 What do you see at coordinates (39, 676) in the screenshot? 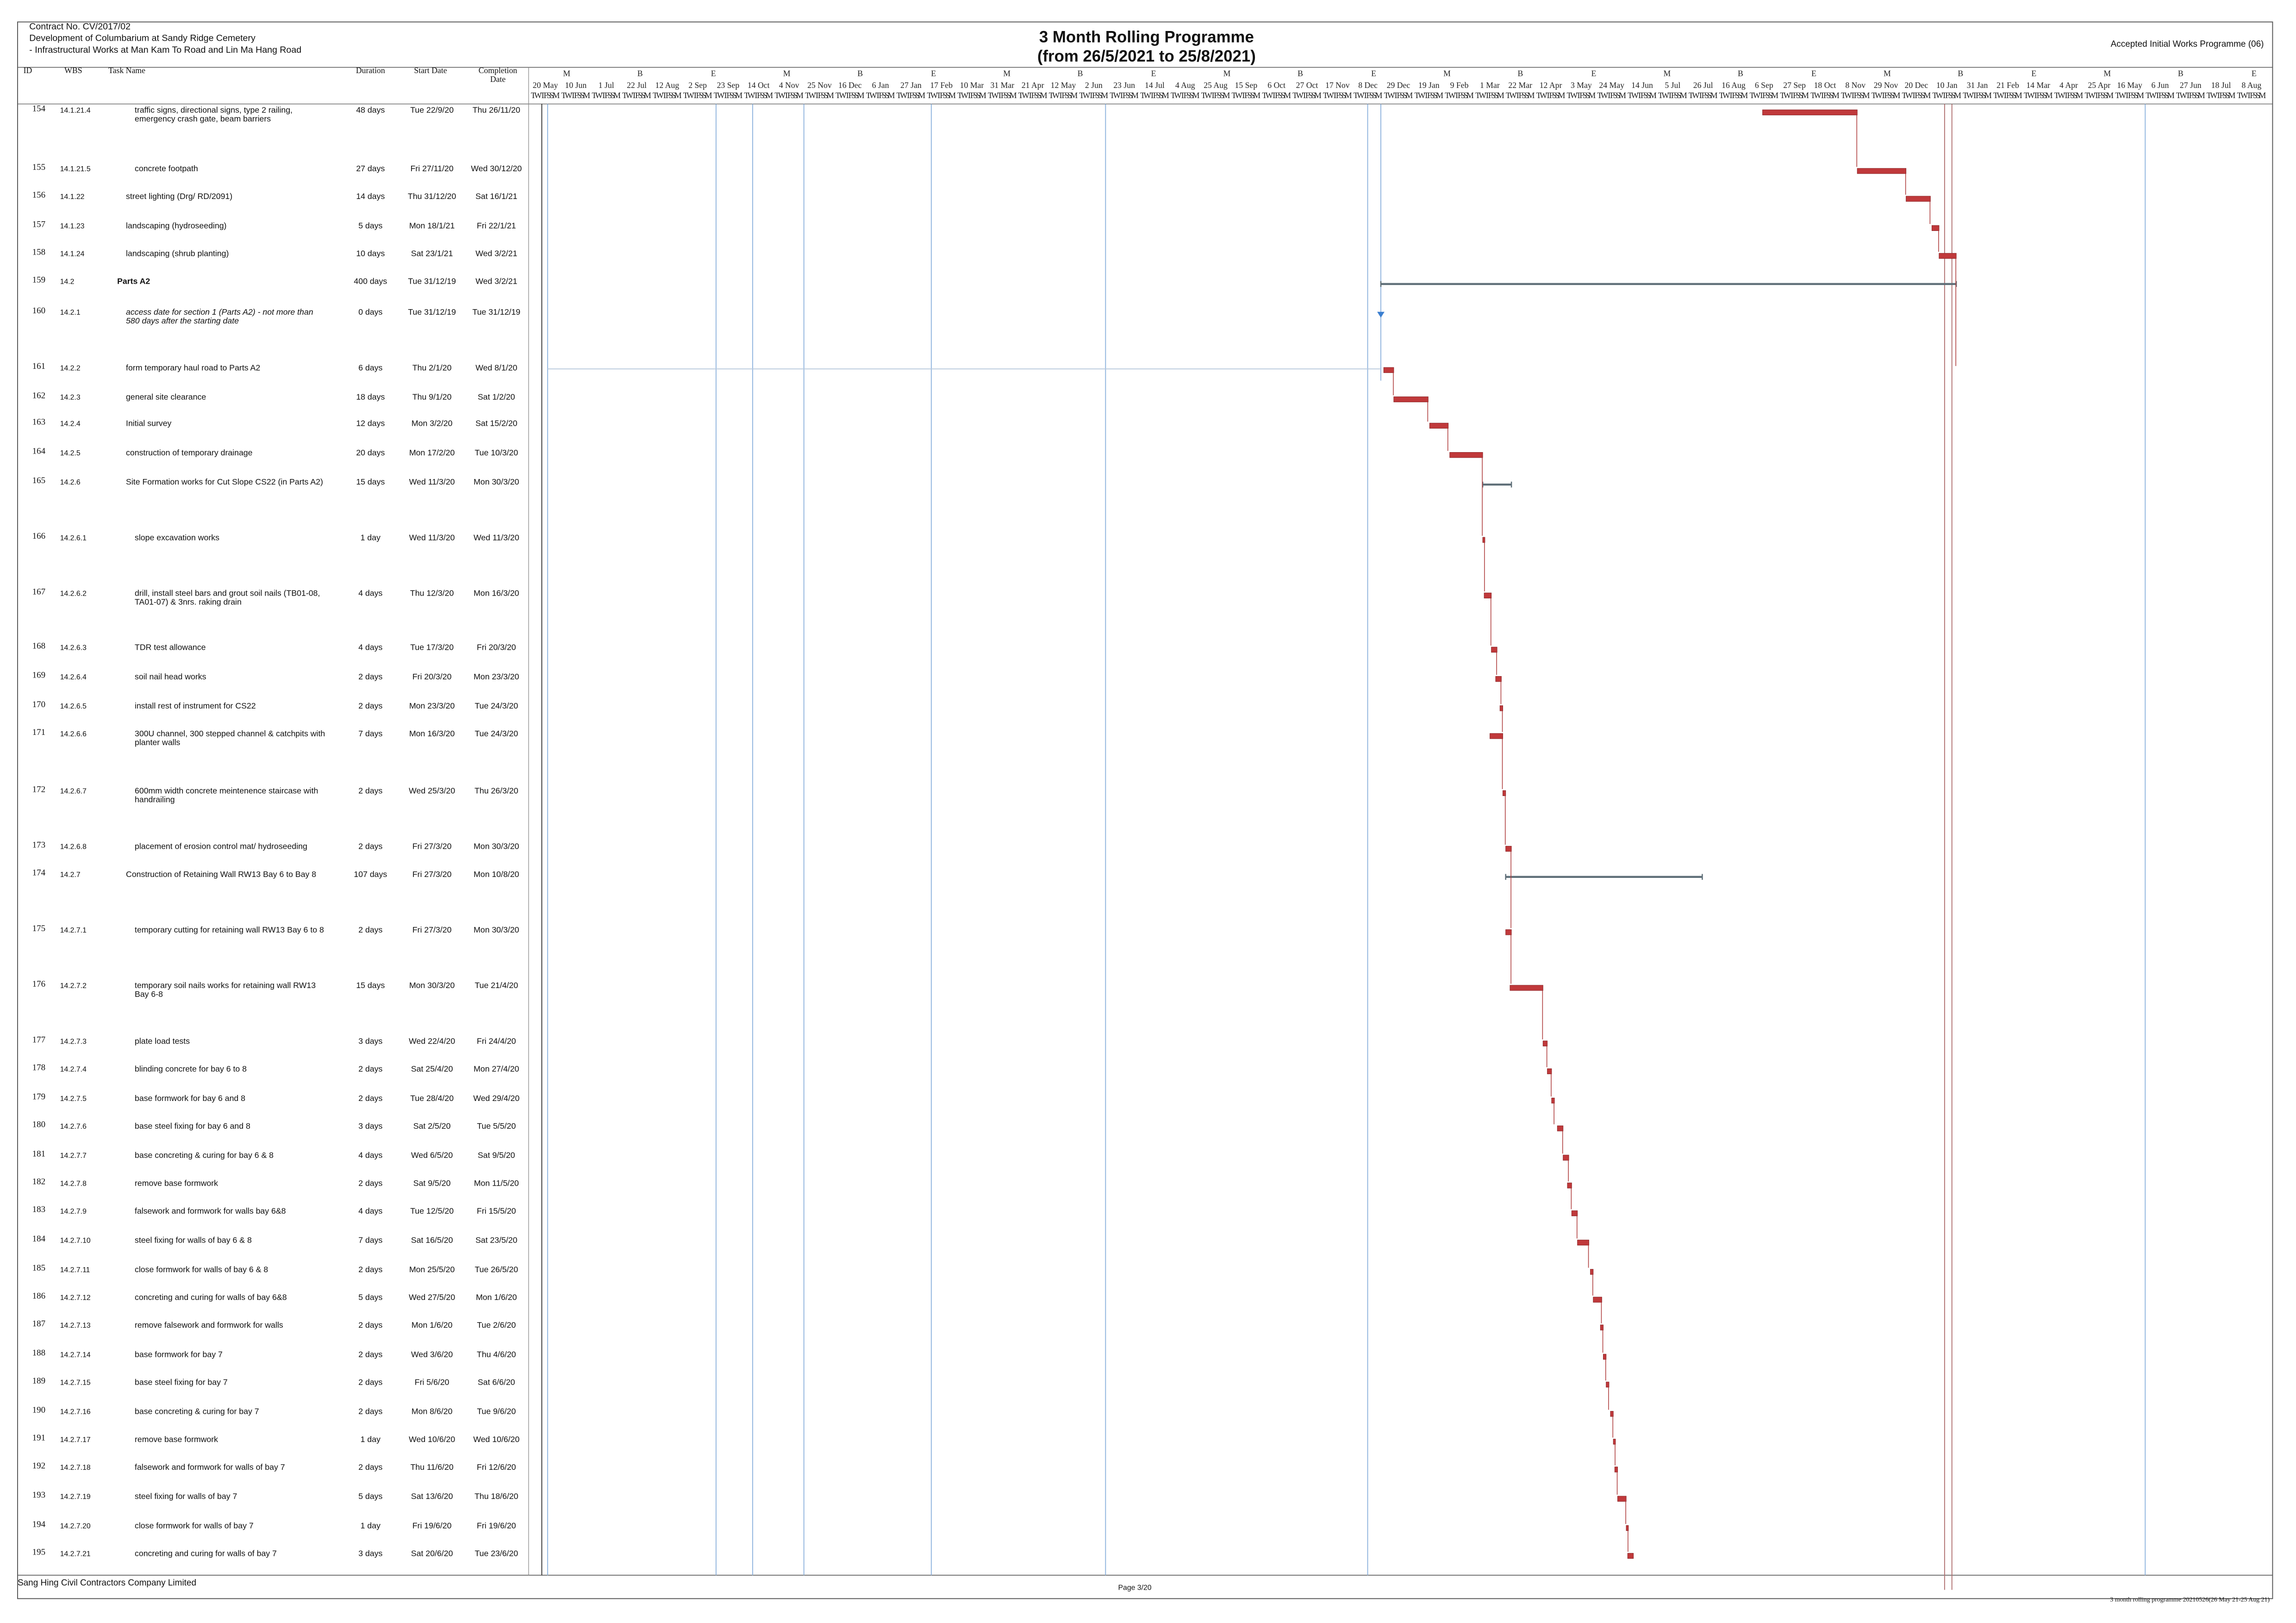
I see `task-id: 169` at bounding box center [39, 676].